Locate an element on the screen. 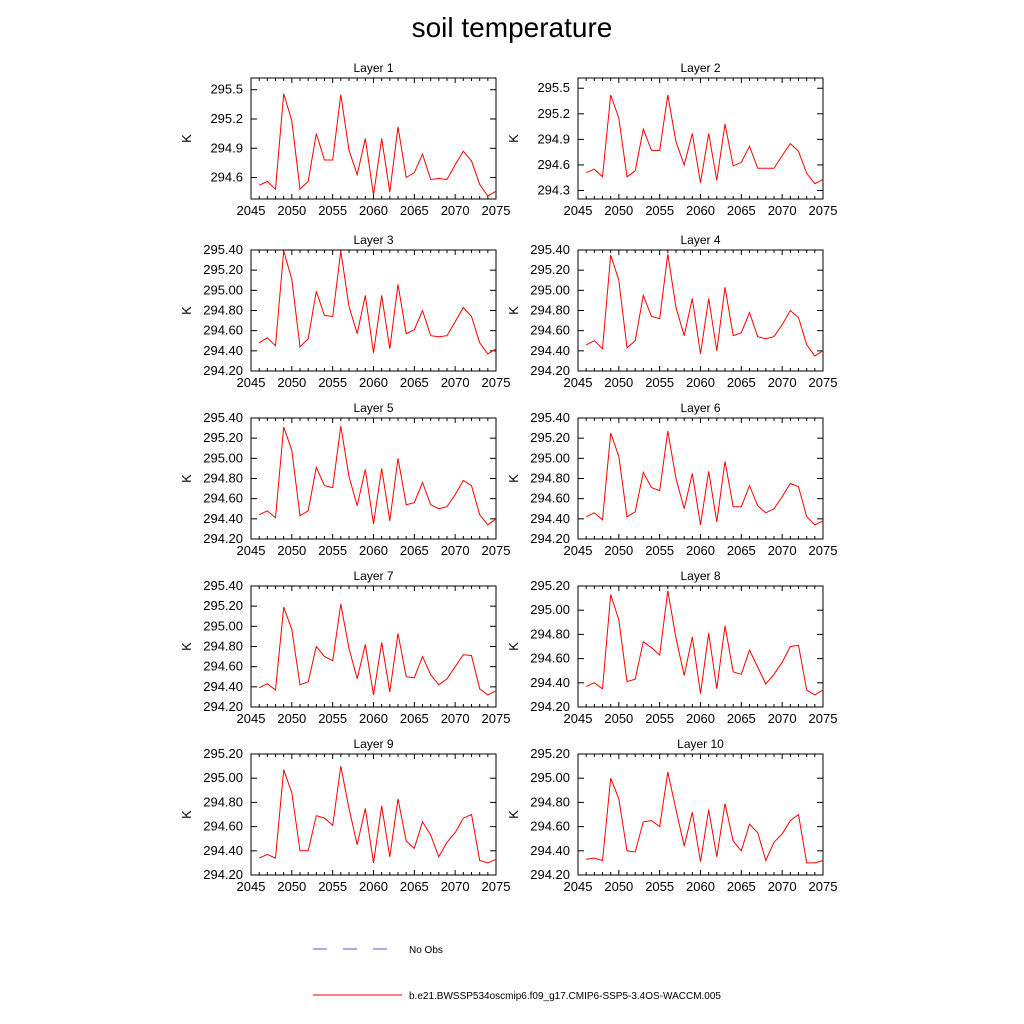 The height and width of the screenshot is (1024, 1024). y-tick-label: 294.6 is located at coordinates (553, 164).